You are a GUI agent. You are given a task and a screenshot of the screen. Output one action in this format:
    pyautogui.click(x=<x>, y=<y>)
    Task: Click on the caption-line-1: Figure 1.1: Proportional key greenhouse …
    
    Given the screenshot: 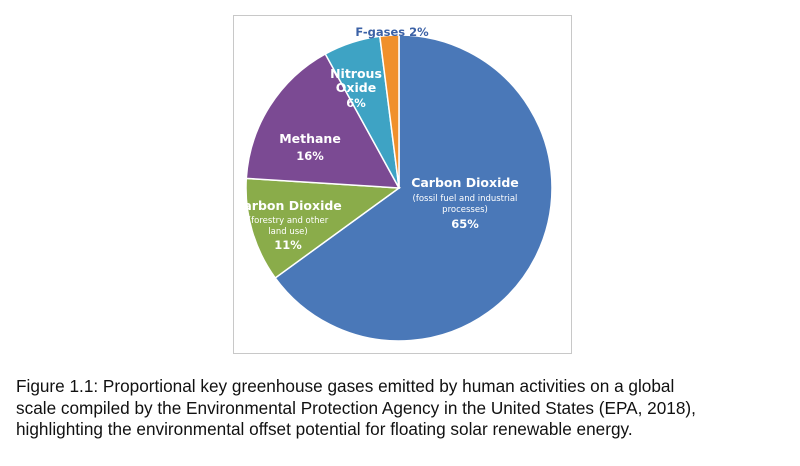 What is the action you would take?
    pyautogui.click(x=345, y=386)
    